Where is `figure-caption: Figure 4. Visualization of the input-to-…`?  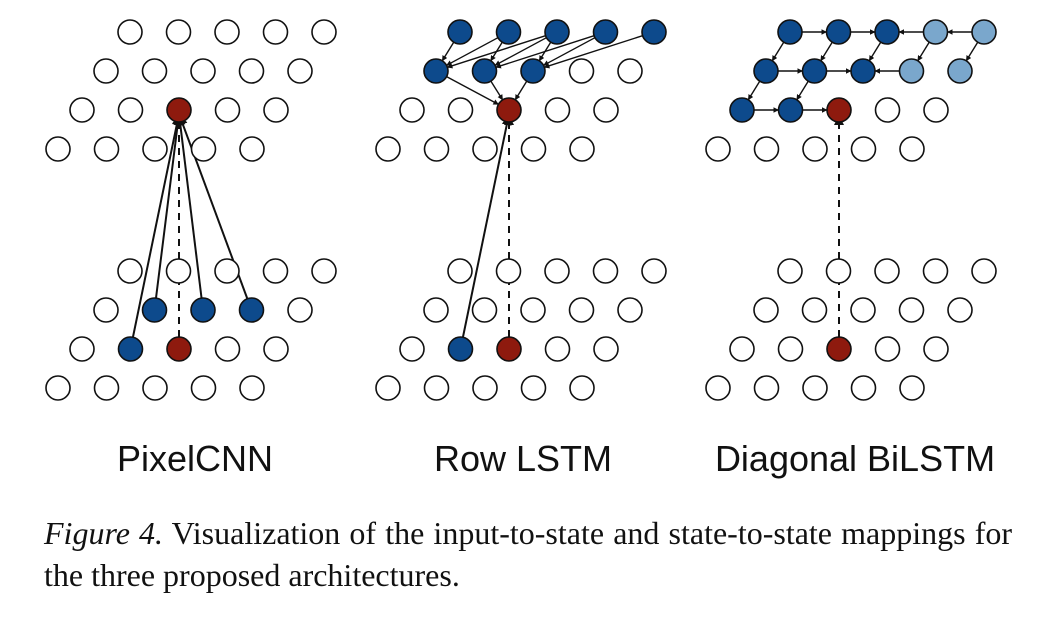
figure-caption: Figure 4. Visualization of the input-to-… is located at coordinates (528, 554).